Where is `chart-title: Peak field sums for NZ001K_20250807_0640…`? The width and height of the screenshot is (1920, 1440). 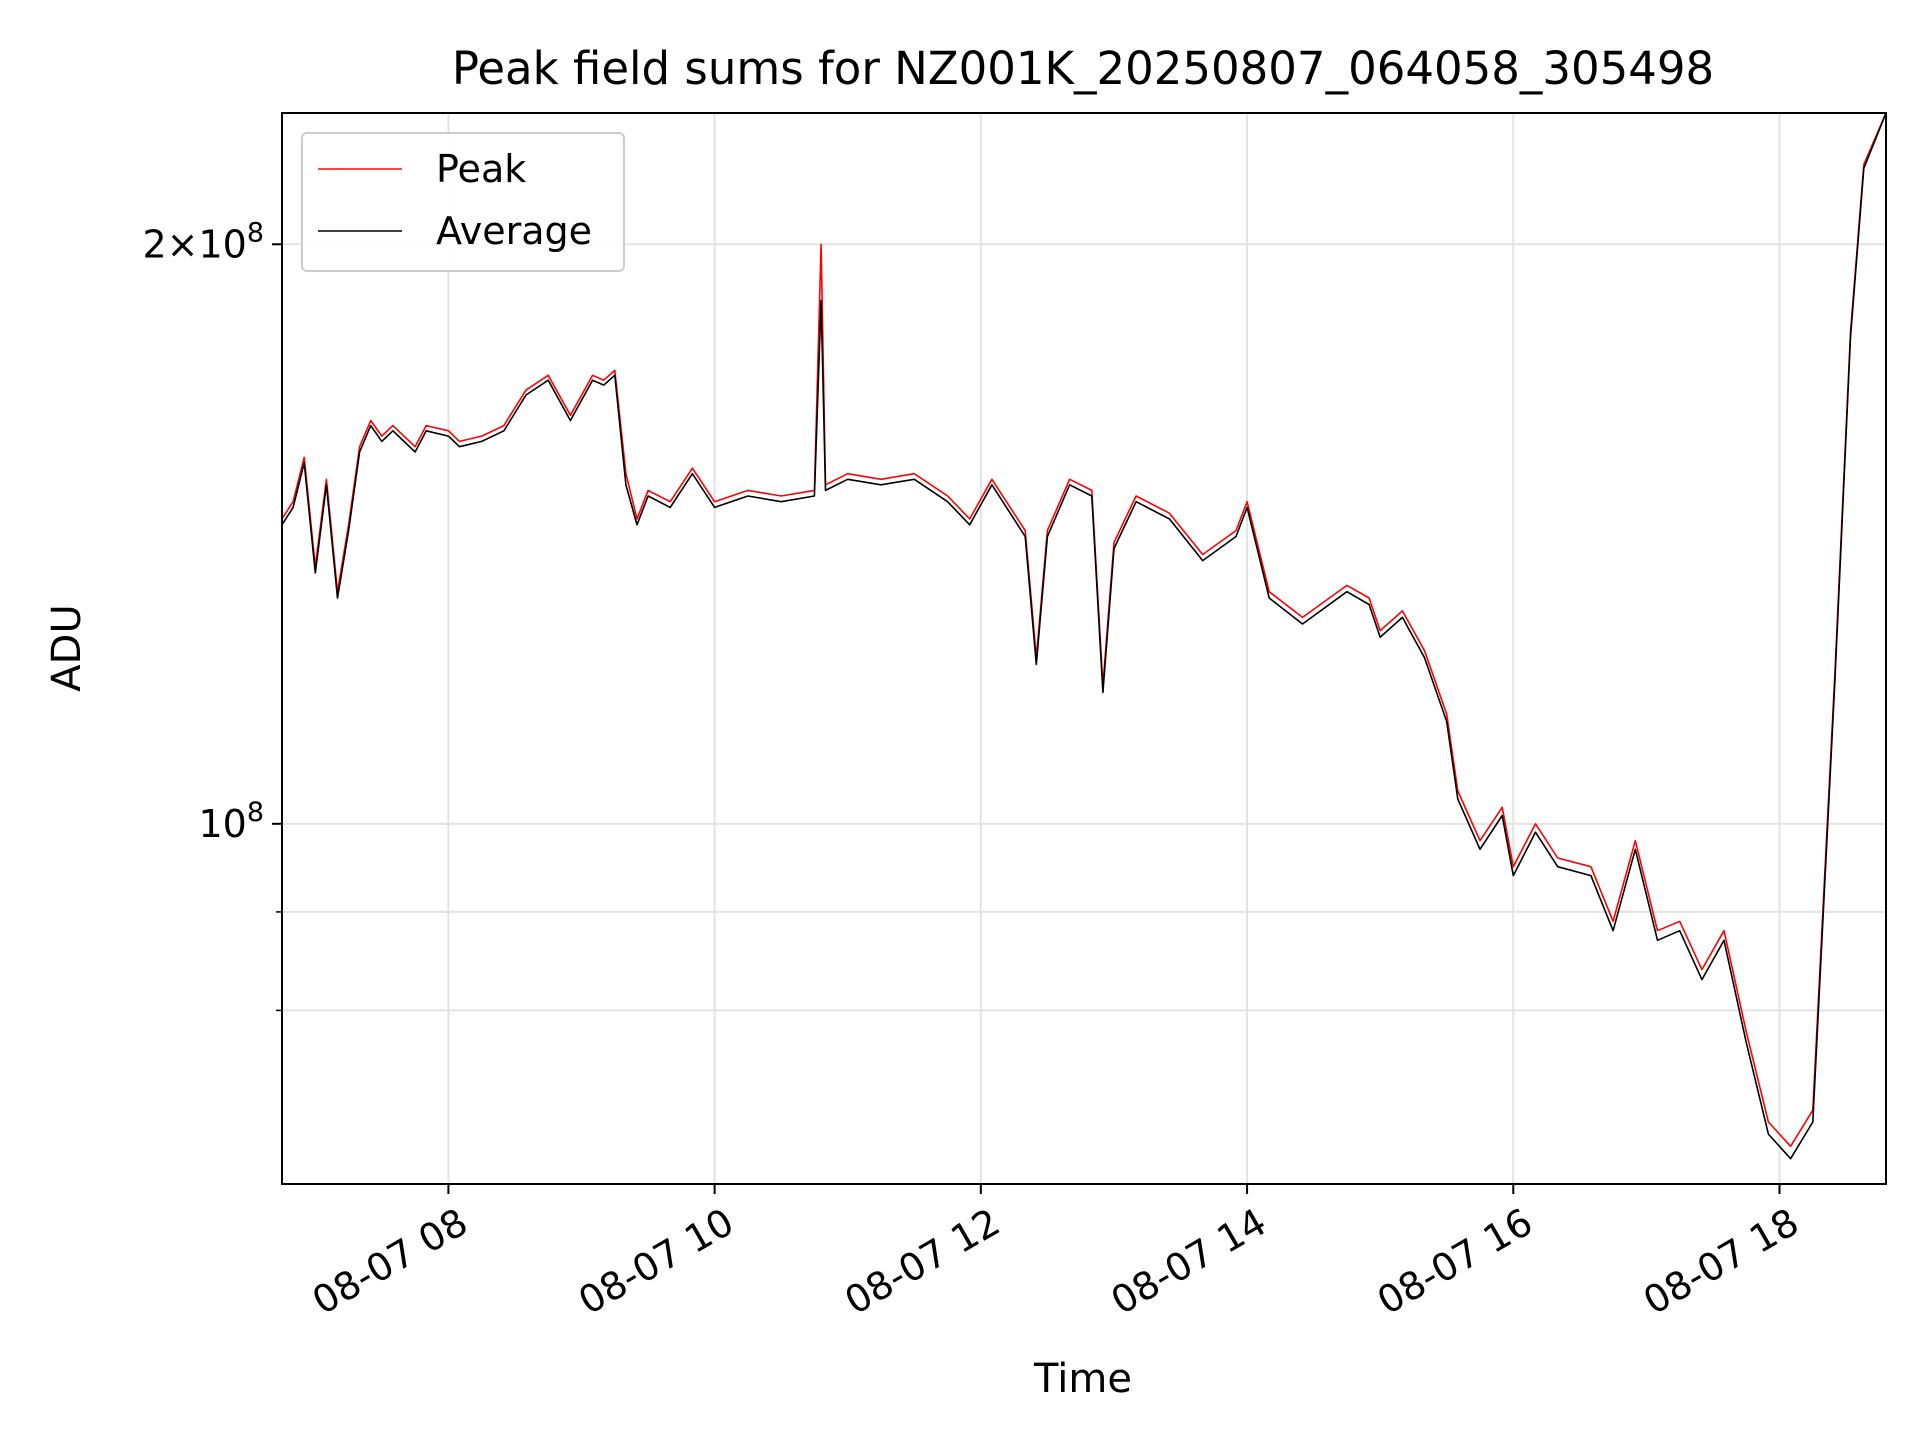
chart-title: Peak field sums for NZ001K_20250807_0640… is located at coordinates (1083, 68).